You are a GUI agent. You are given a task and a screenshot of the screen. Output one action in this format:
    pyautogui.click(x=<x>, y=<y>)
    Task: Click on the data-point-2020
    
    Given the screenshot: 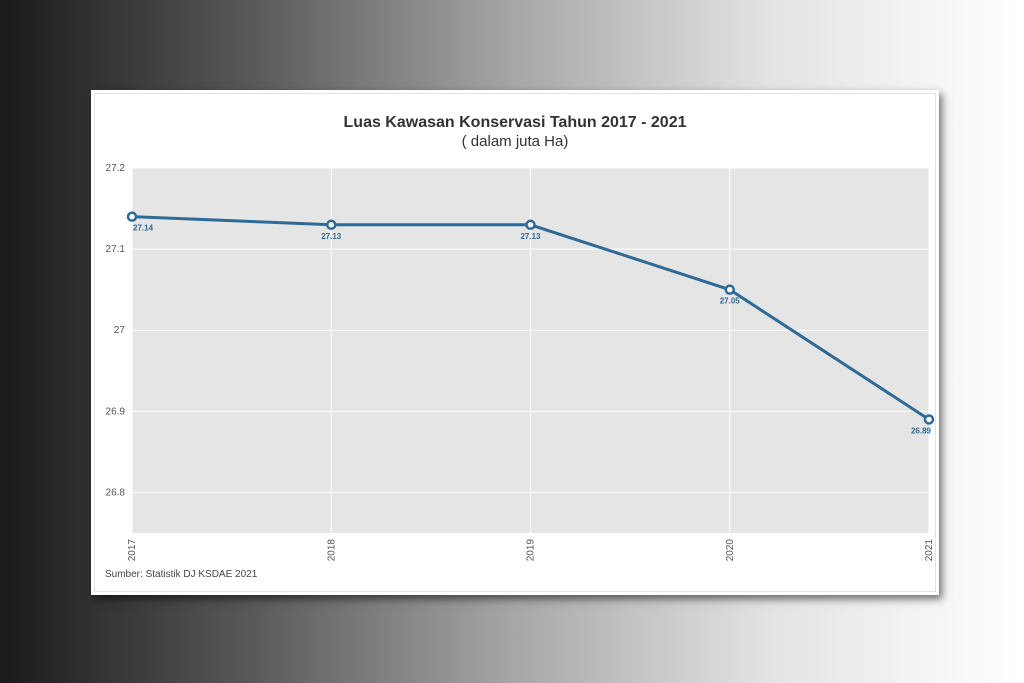 What is the action you would take?
    pyautogui.click(x=729, y=289)
    